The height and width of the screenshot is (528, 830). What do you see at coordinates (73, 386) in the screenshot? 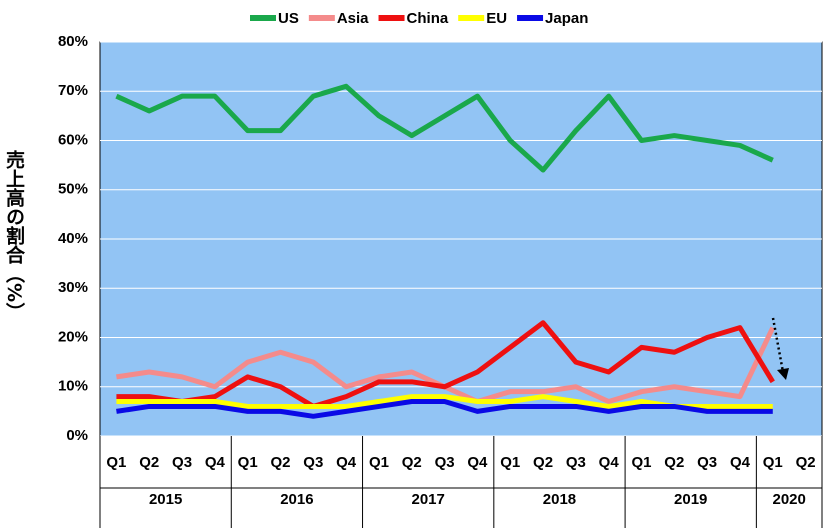
I see `y-tick-label: 10%` at bounding box center [73, 386].